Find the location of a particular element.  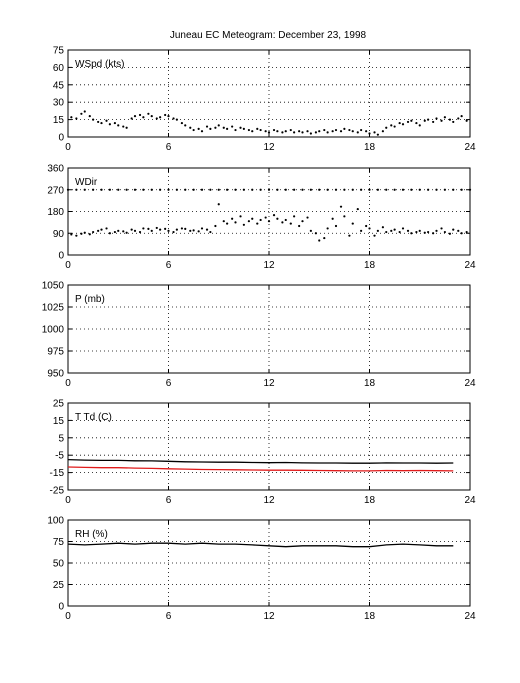

y-tick-label: 100 is located at coordinates (55, 521).